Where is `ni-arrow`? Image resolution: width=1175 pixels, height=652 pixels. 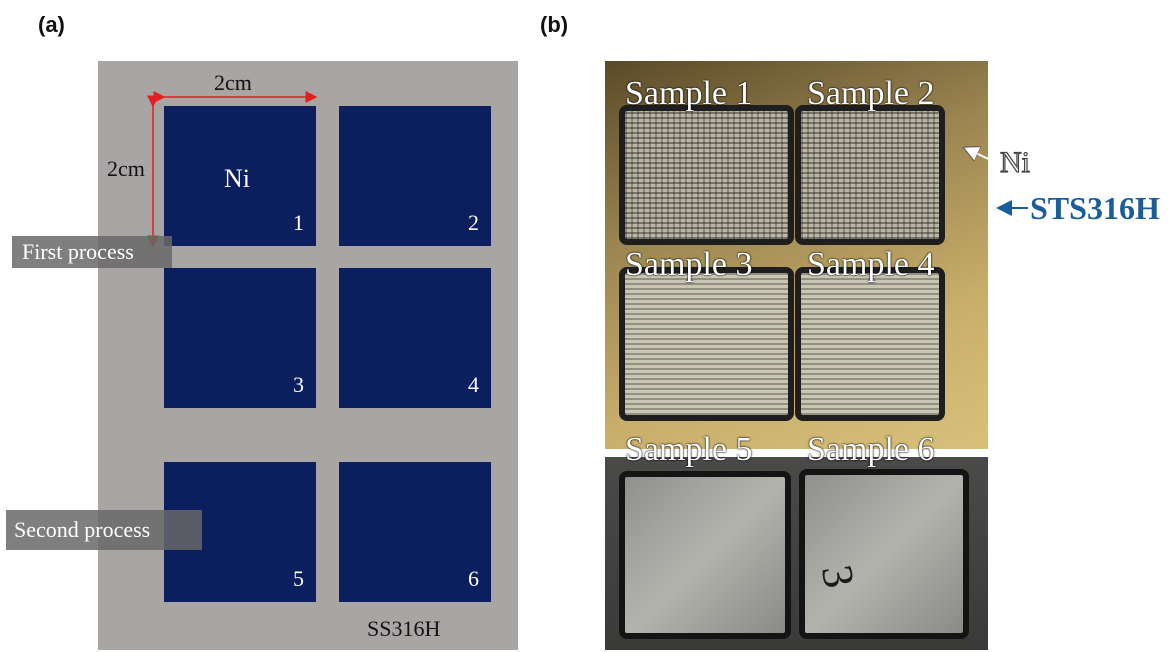 ni-arrow is located at coordinates (980, 155).